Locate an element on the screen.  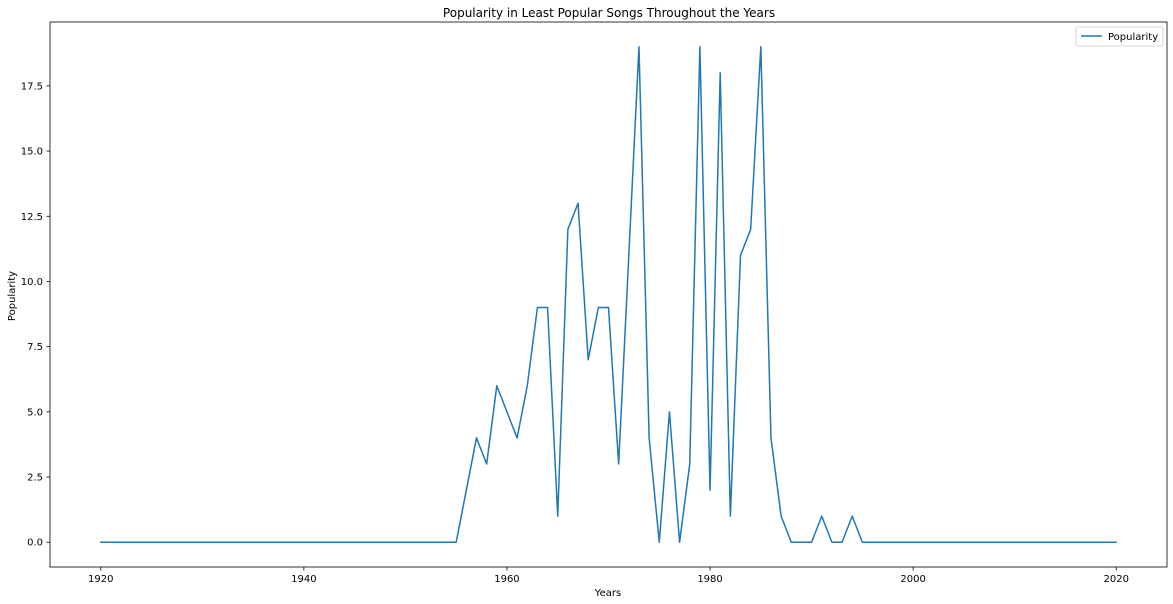
y-axis: 0.0 2.5 5.0 7.5 10.0 12.5 15.0 17.5 is located at coordinates (35, 315).